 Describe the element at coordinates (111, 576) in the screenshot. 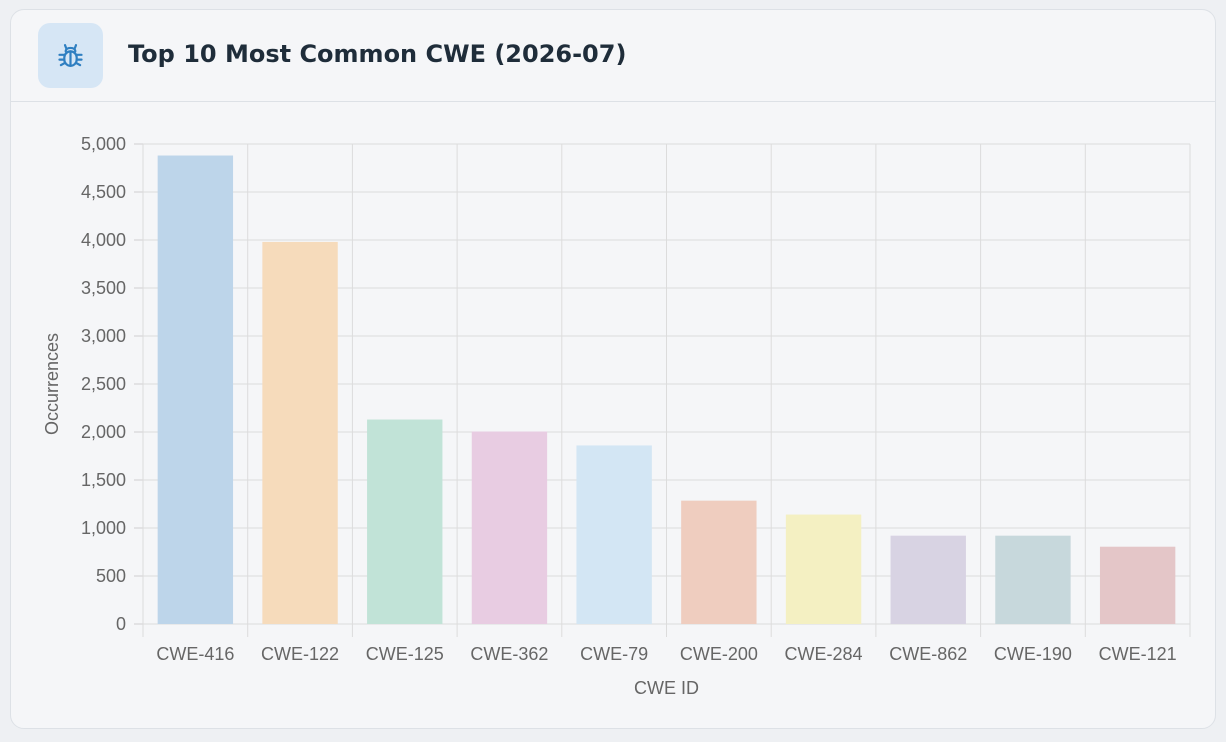

I see `y-tick-label: 500` at that location.